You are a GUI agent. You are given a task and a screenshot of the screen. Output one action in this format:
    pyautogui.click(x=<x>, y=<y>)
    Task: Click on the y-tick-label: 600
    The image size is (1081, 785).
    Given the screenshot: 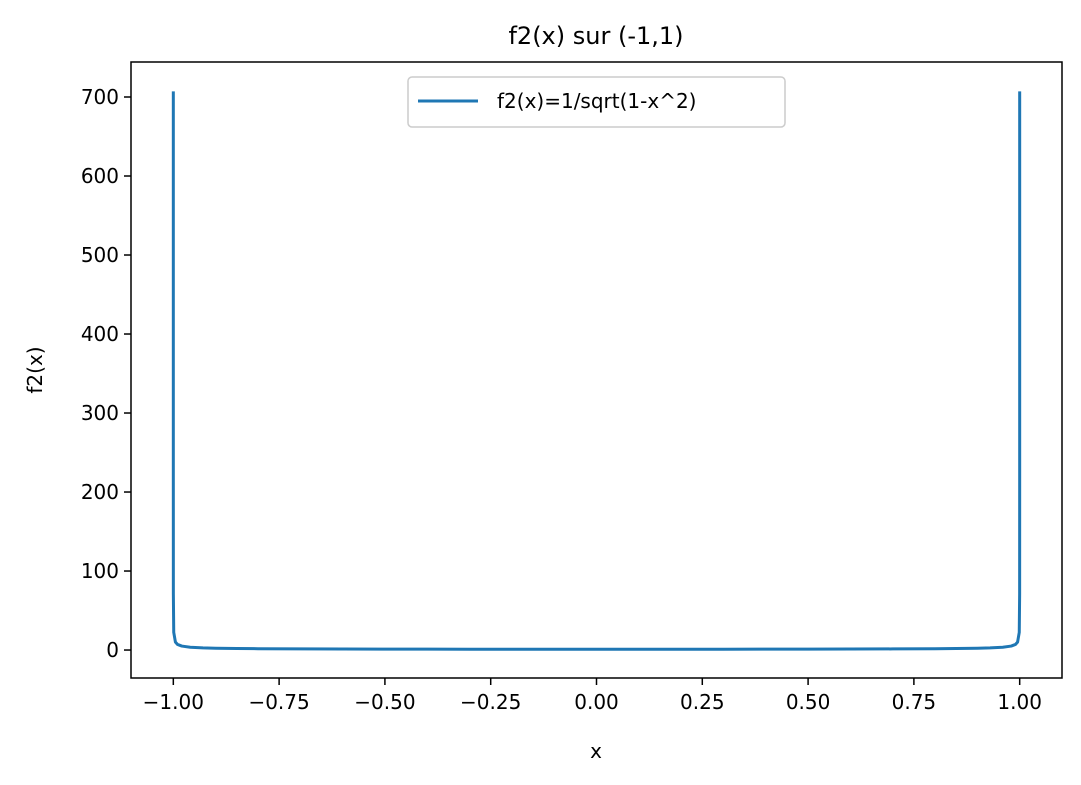 What is the action you would take?
    pyautogui.click(x=100, y=176)
    